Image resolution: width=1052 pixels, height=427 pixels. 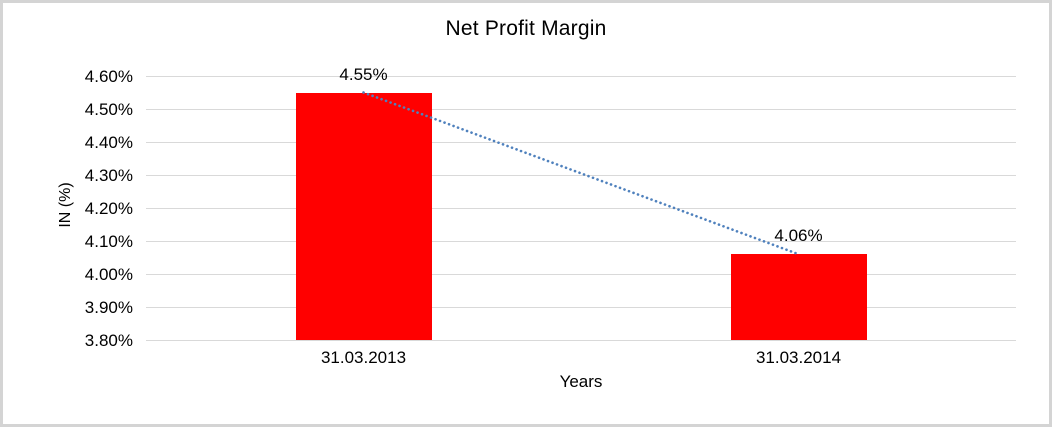 I want to click on y-tick-label: 4.40%, so click(x=108, y=142).